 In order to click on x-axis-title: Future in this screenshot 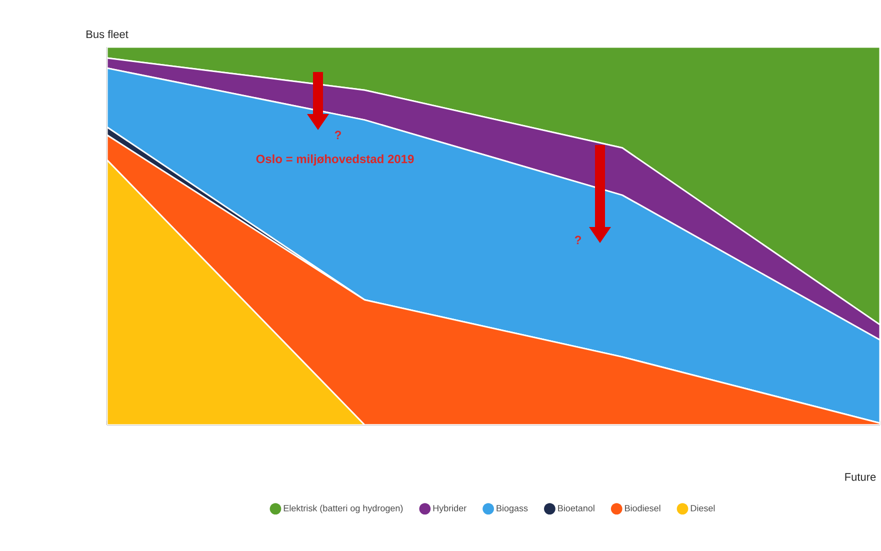, I will do `click(860, 477)`.